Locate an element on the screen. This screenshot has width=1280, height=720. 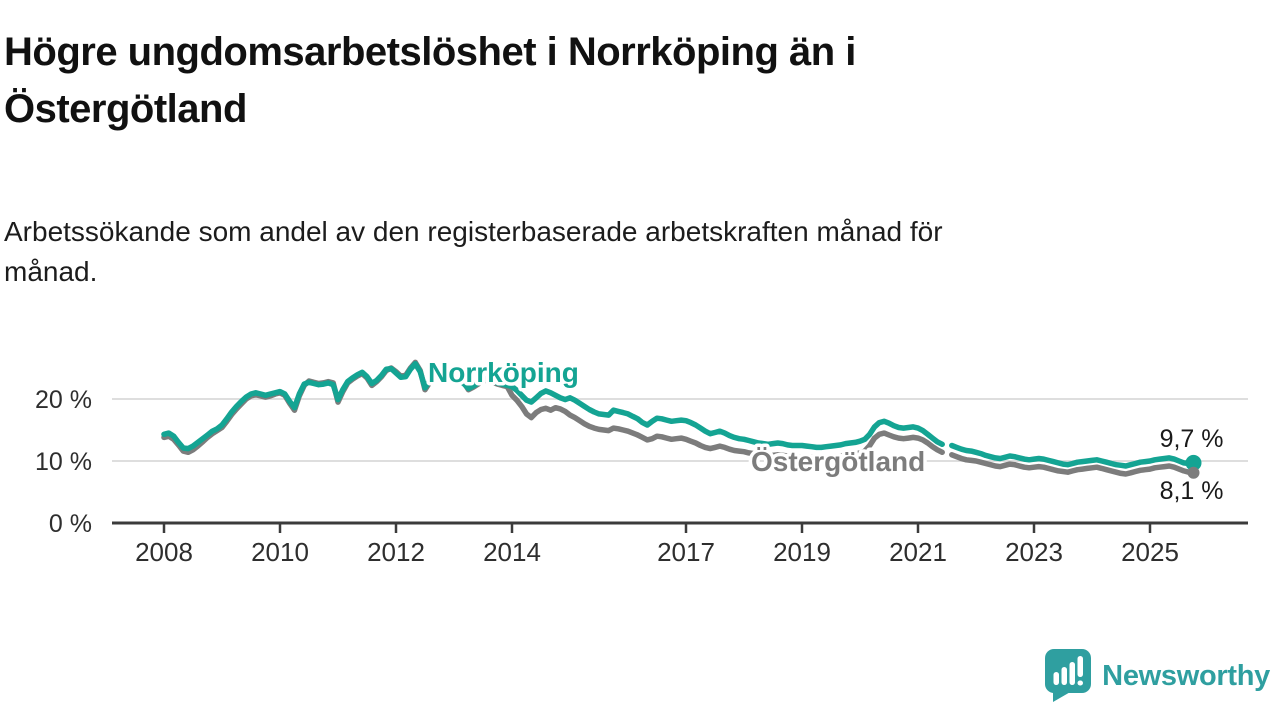
series-label-norrkoping: Norrköping is located at coordinates (503, 372).